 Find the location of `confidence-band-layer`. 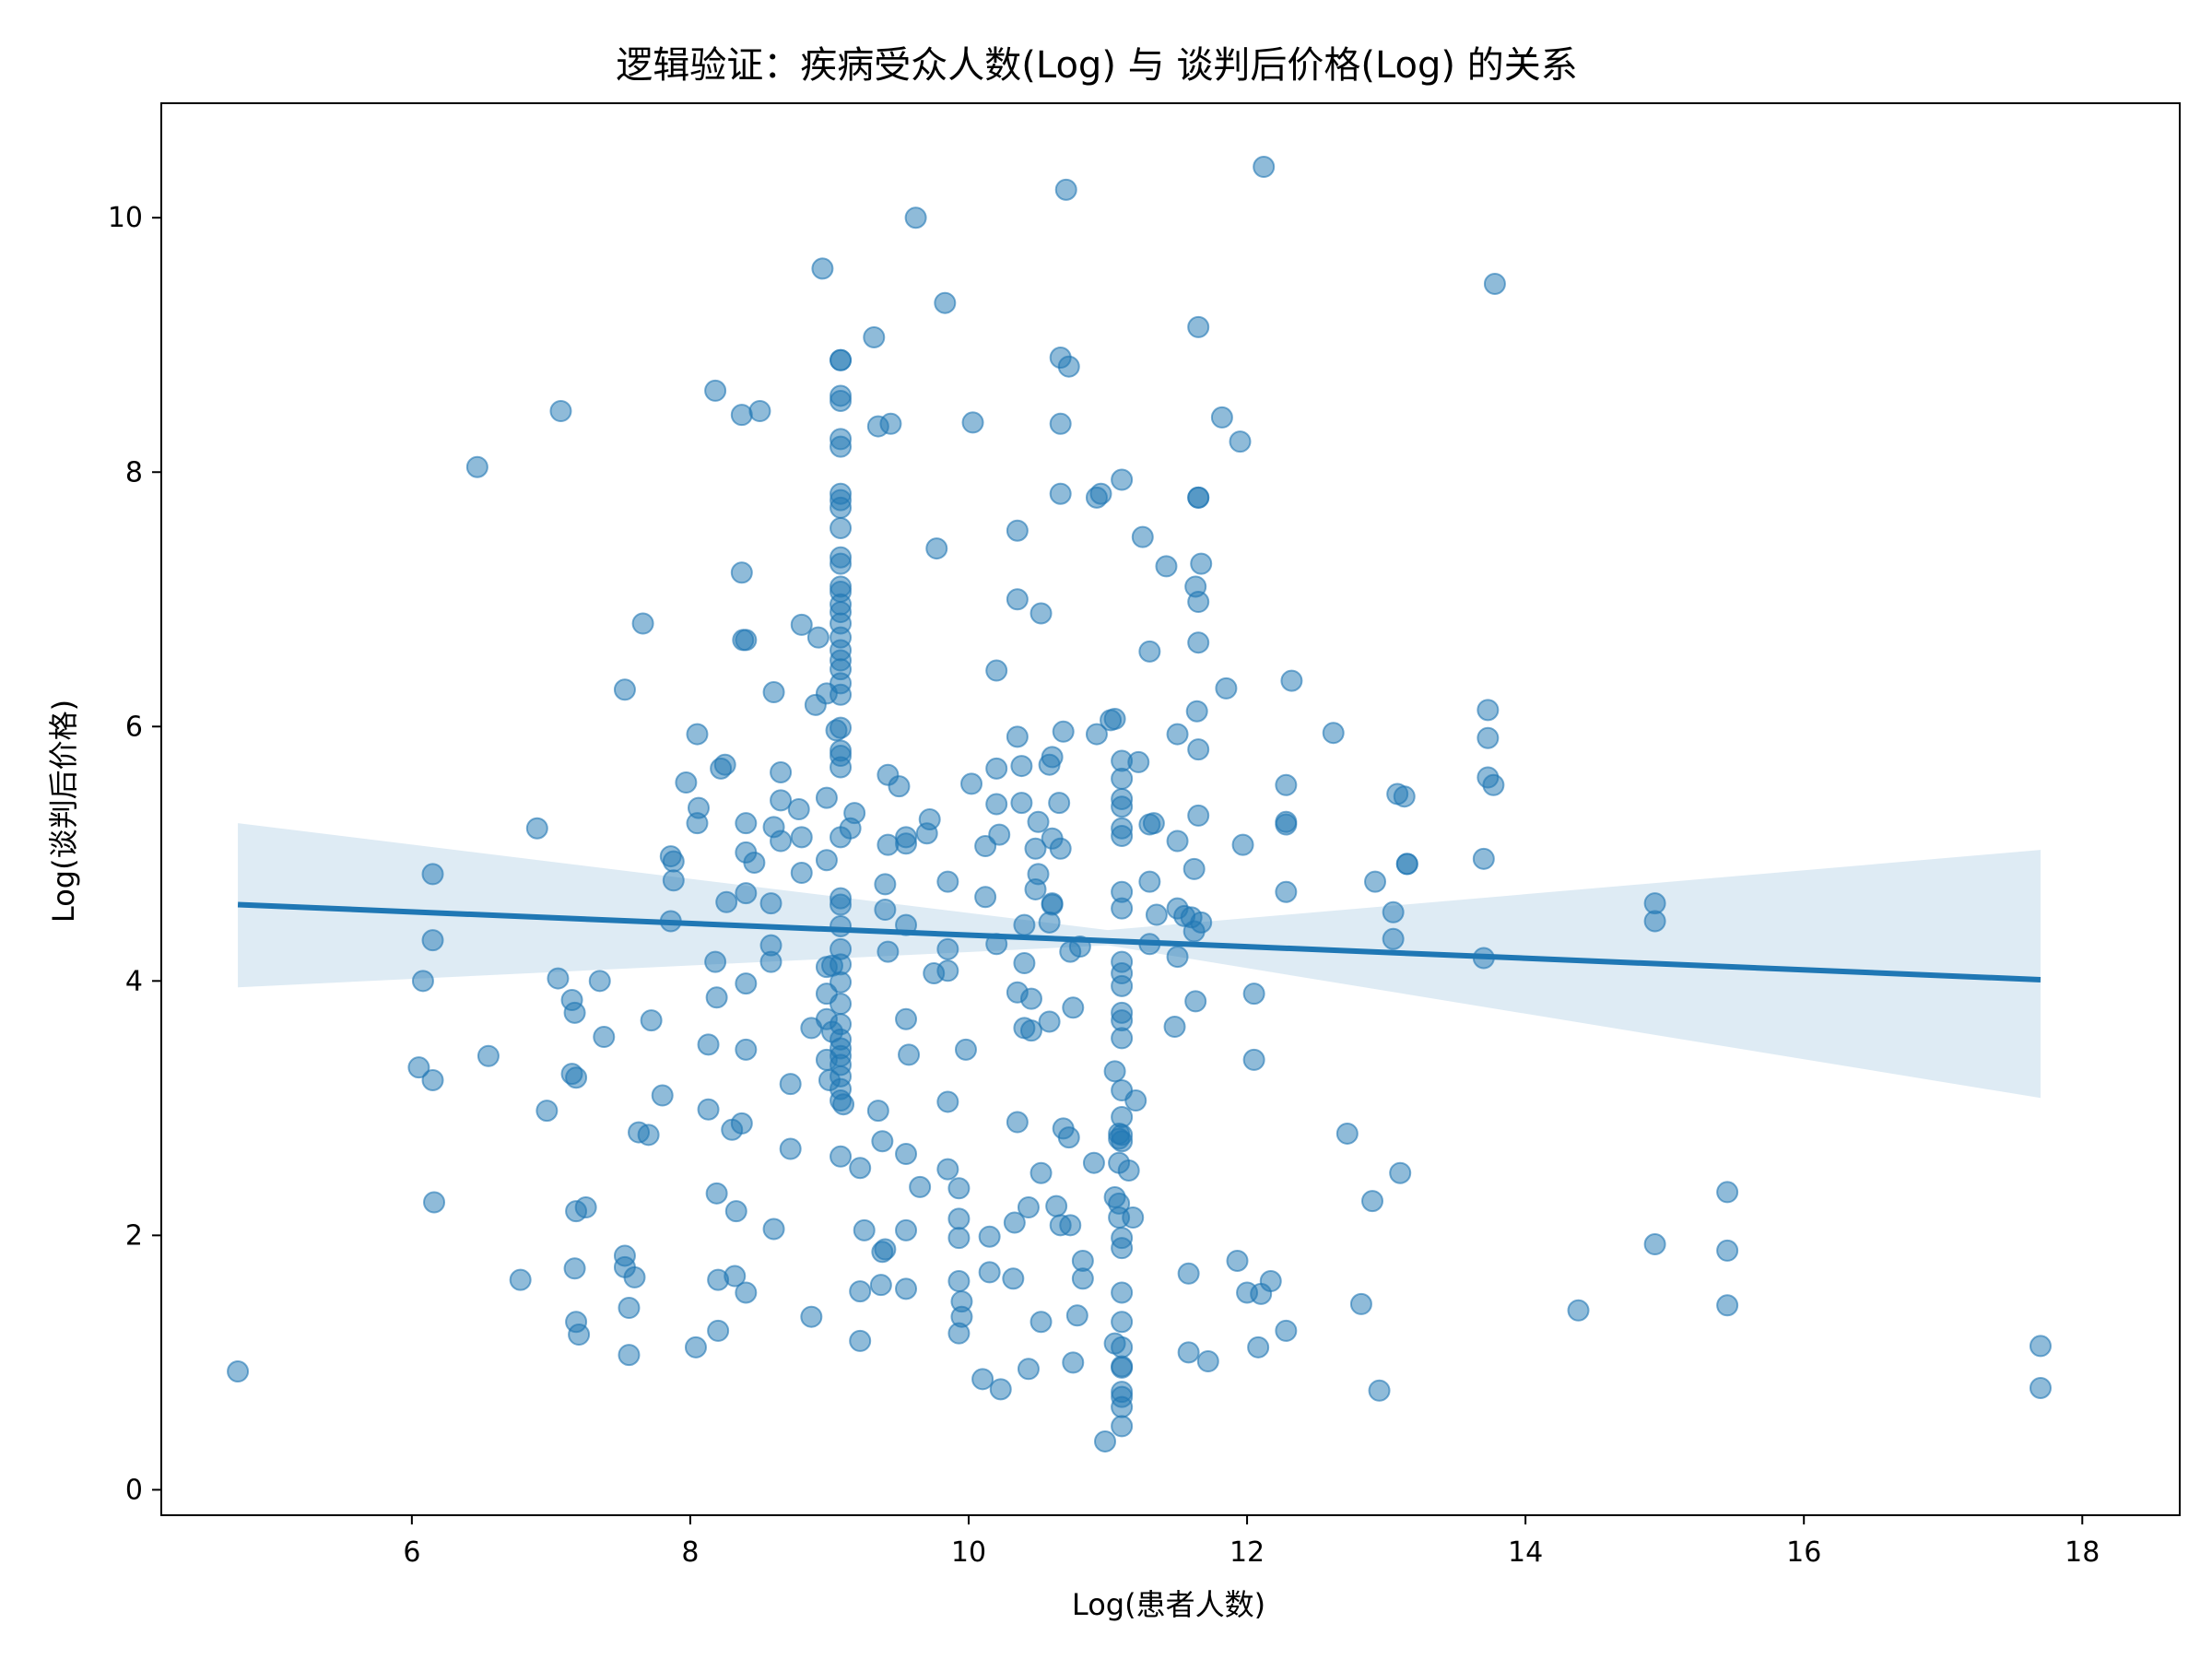

confidence-band-layer is located at coordinates (1139, 961).